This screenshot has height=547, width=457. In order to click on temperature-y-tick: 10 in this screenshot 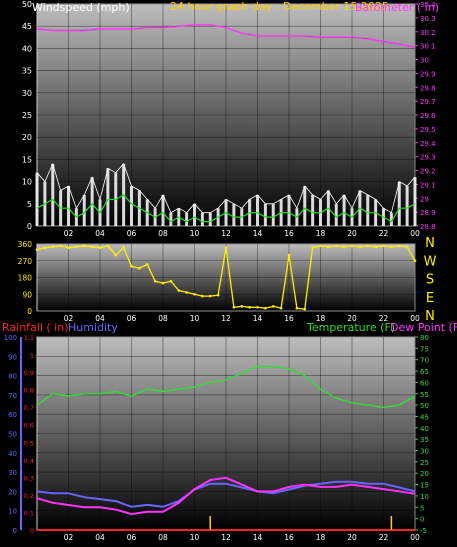, I will do `click(424, 497)`.